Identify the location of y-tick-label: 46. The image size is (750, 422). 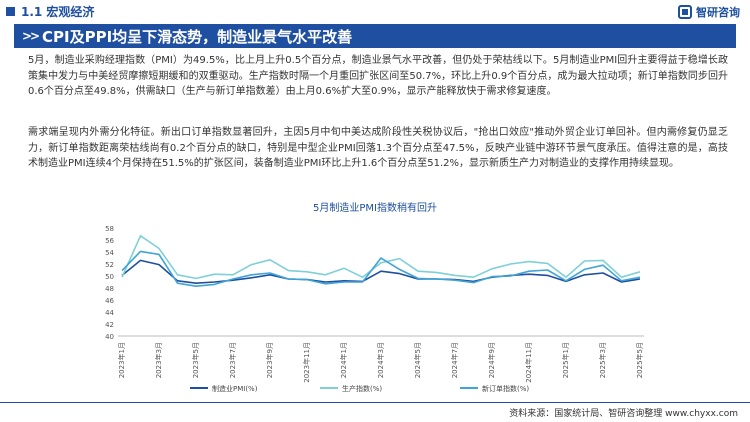
(109, 301).